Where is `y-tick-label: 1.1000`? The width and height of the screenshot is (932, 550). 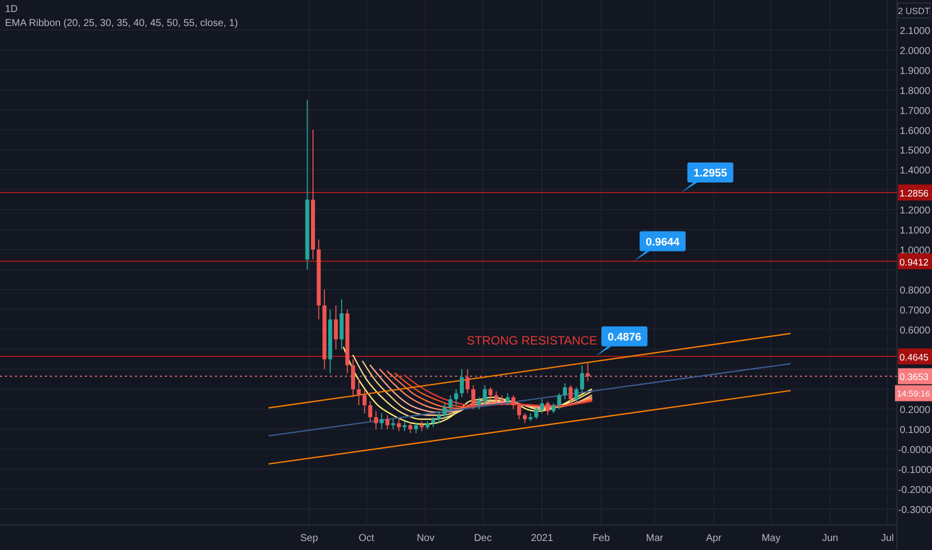
y-tick-label: 1.1000 is located at coordinates (915, 231).